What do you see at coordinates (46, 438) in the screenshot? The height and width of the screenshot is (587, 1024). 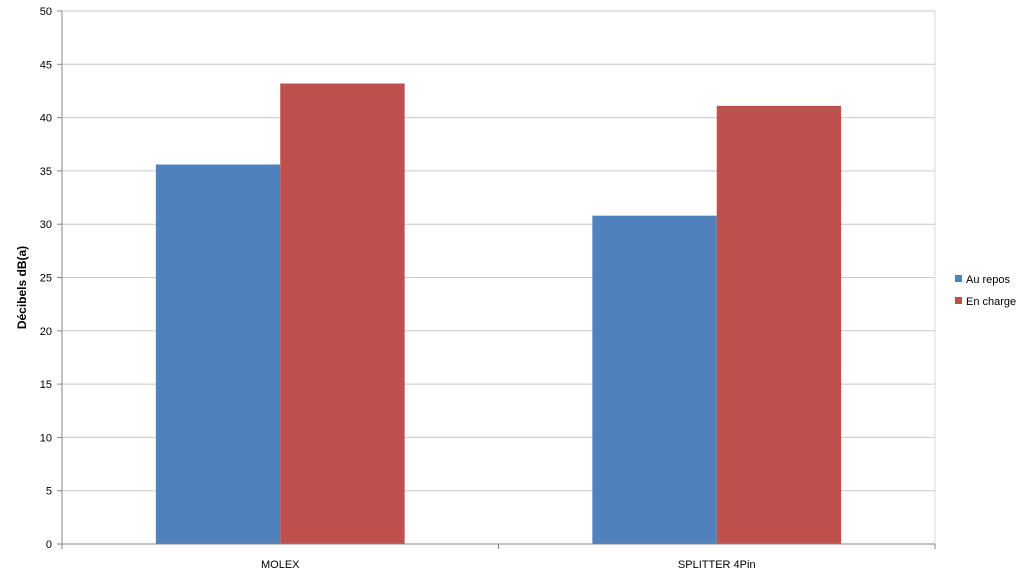 I see `y-tick-label: 10` at bounding box center [46, 438].